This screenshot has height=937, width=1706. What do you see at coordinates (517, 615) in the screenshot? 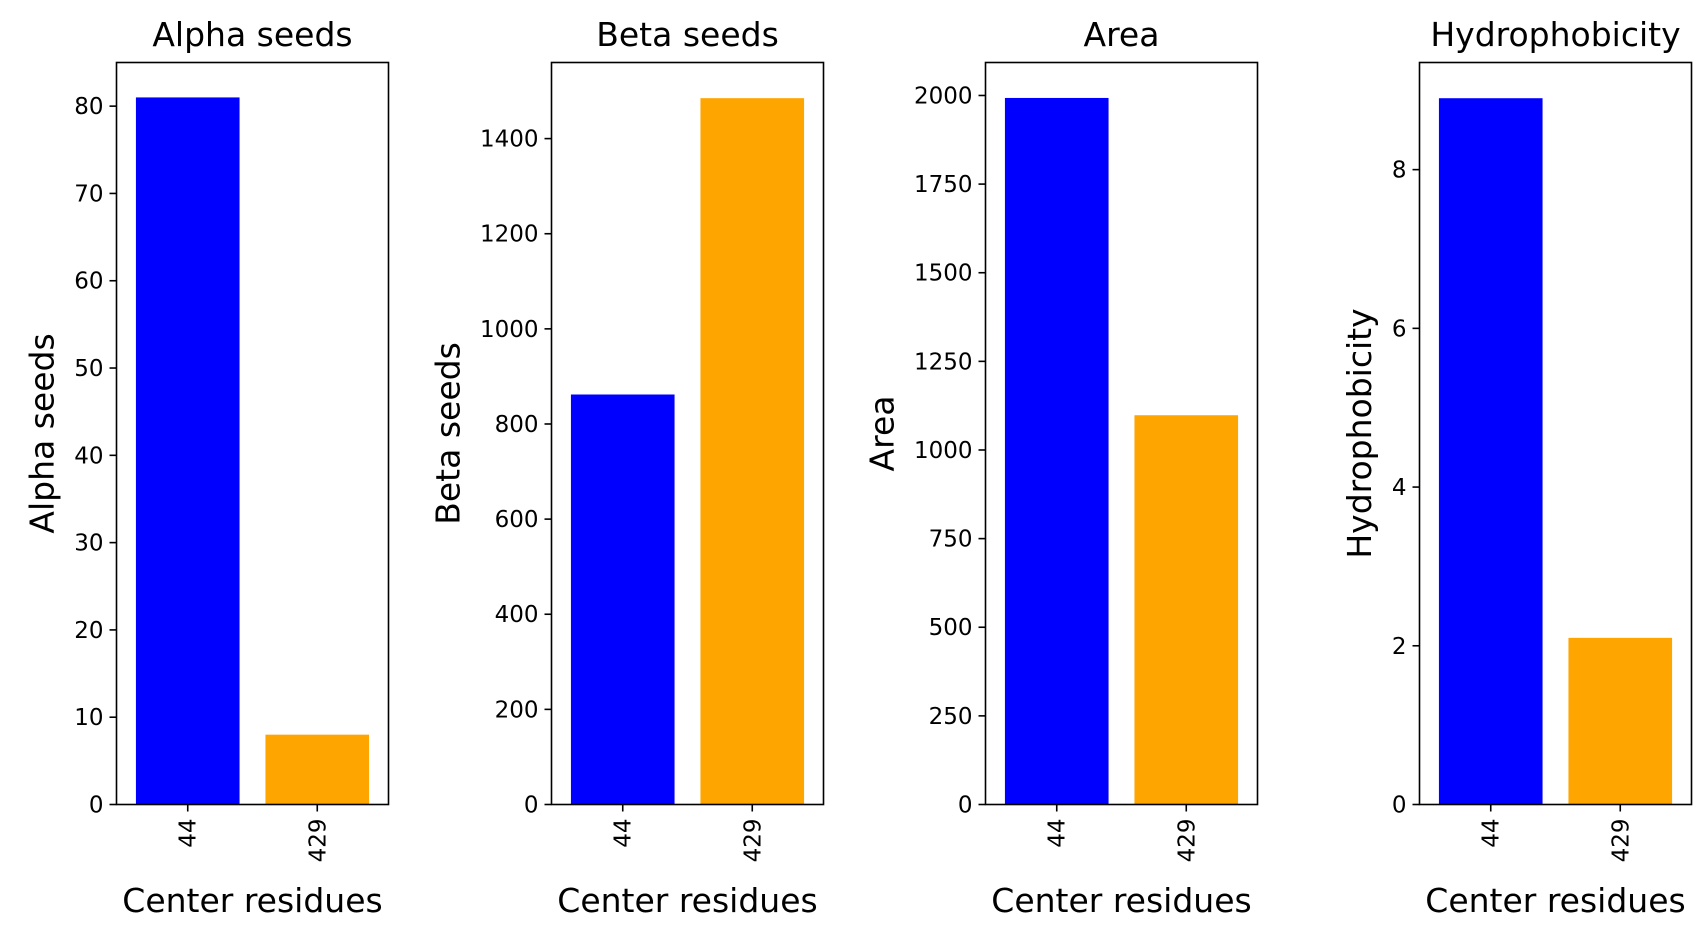
I see `y-tick-label: 400` at bounding box center [517, 615].